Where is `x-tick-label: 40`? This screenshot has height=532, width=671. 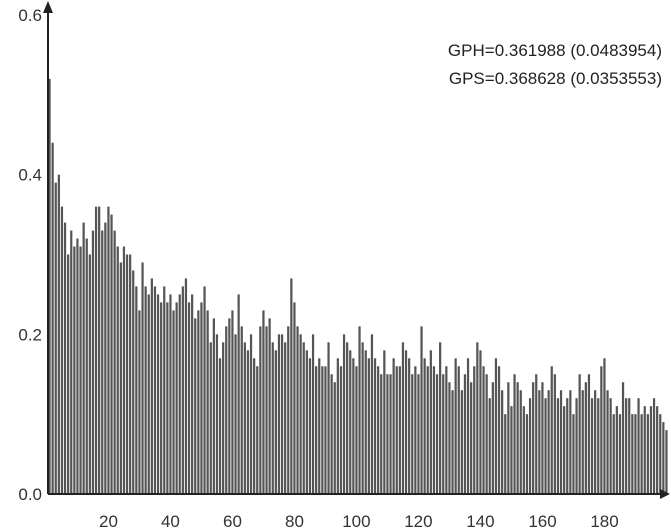 x-tick-label: 40 is located at coordinates (170, 521).